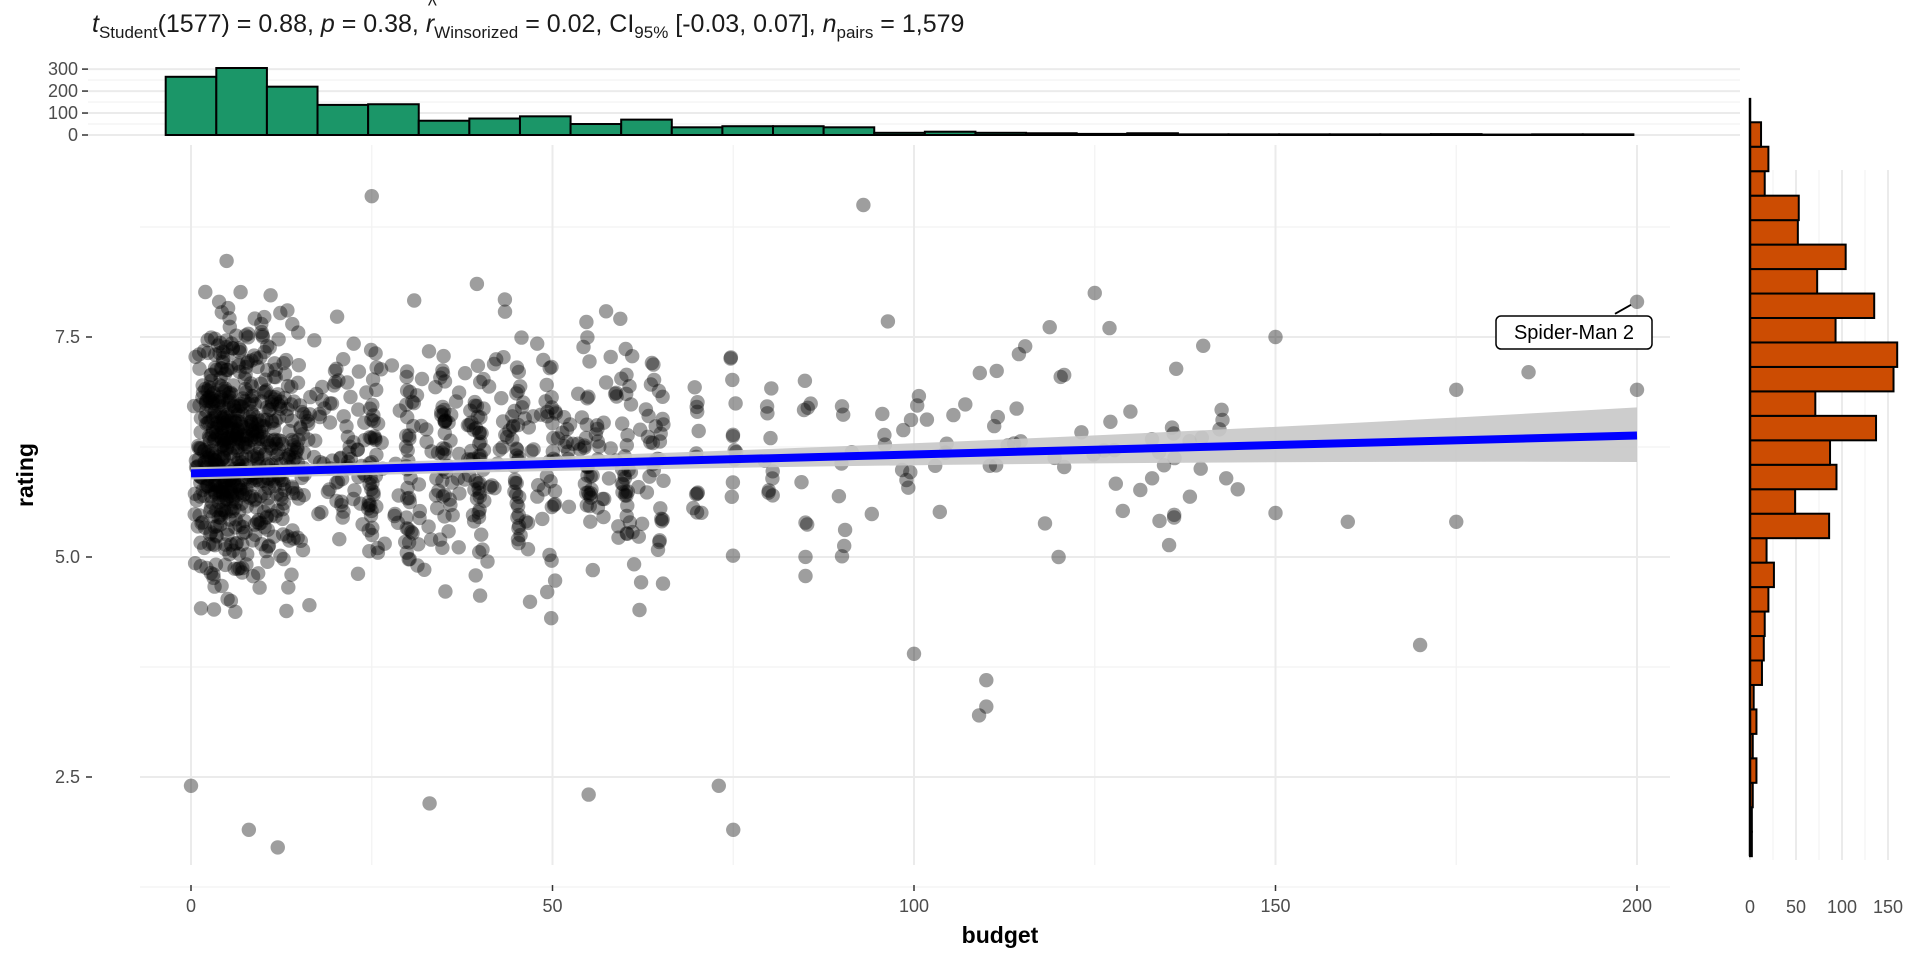  I want to click on top-histogram-bar, so click(1254, 135).